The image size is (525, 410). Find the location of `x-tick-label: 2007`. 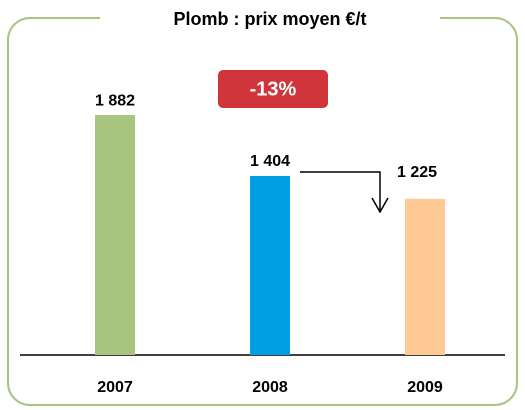

x-tick-label: 2007 is located at coordinates (115, 387).